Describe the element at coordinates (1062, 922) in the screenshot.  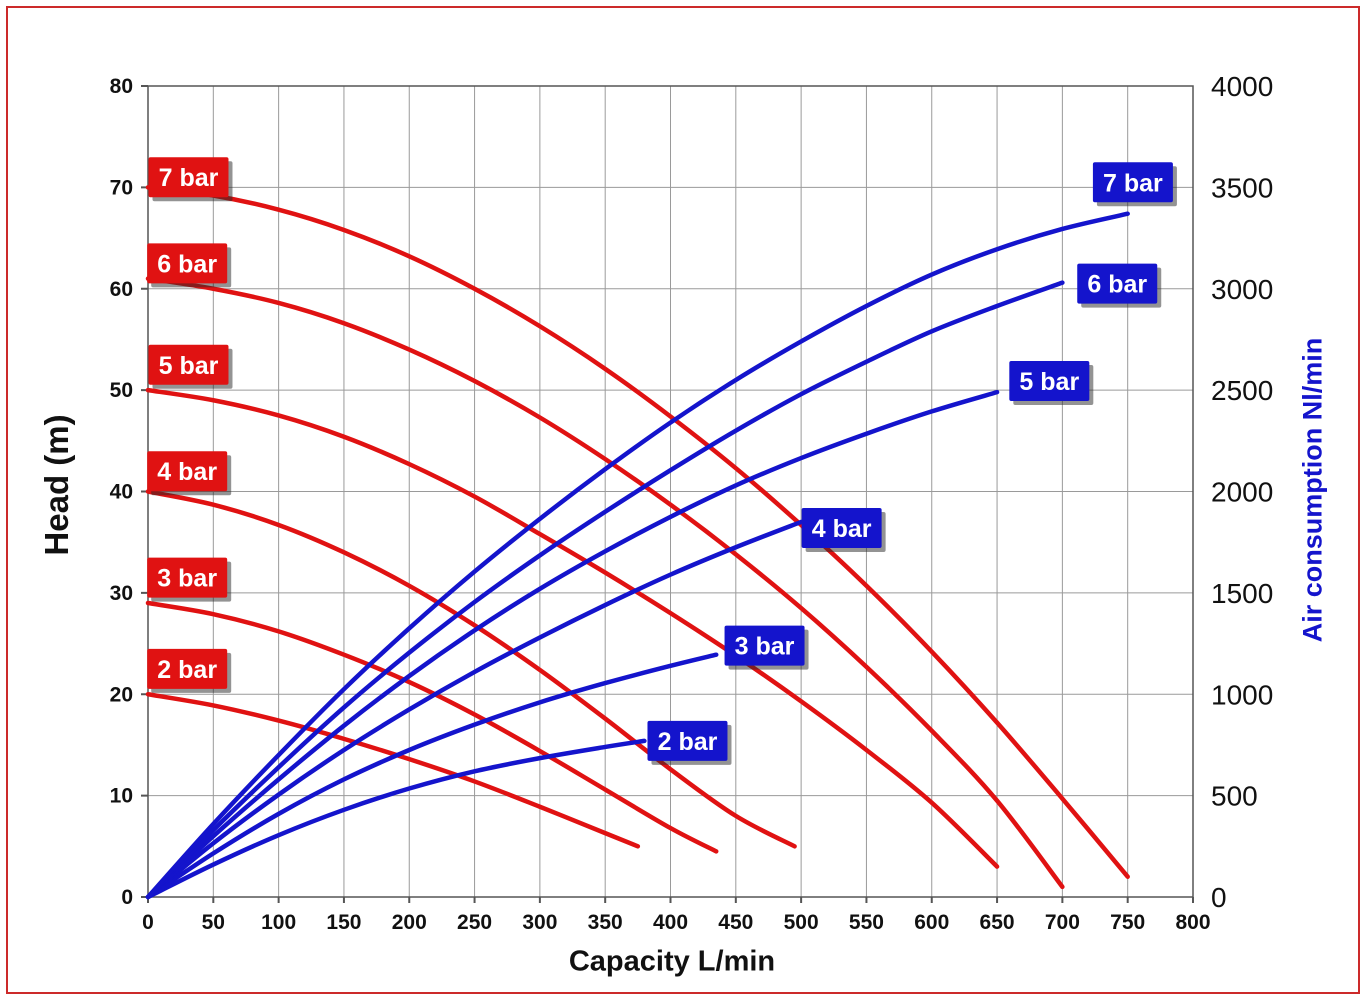
I see `x-tick-label: 700` at that location.